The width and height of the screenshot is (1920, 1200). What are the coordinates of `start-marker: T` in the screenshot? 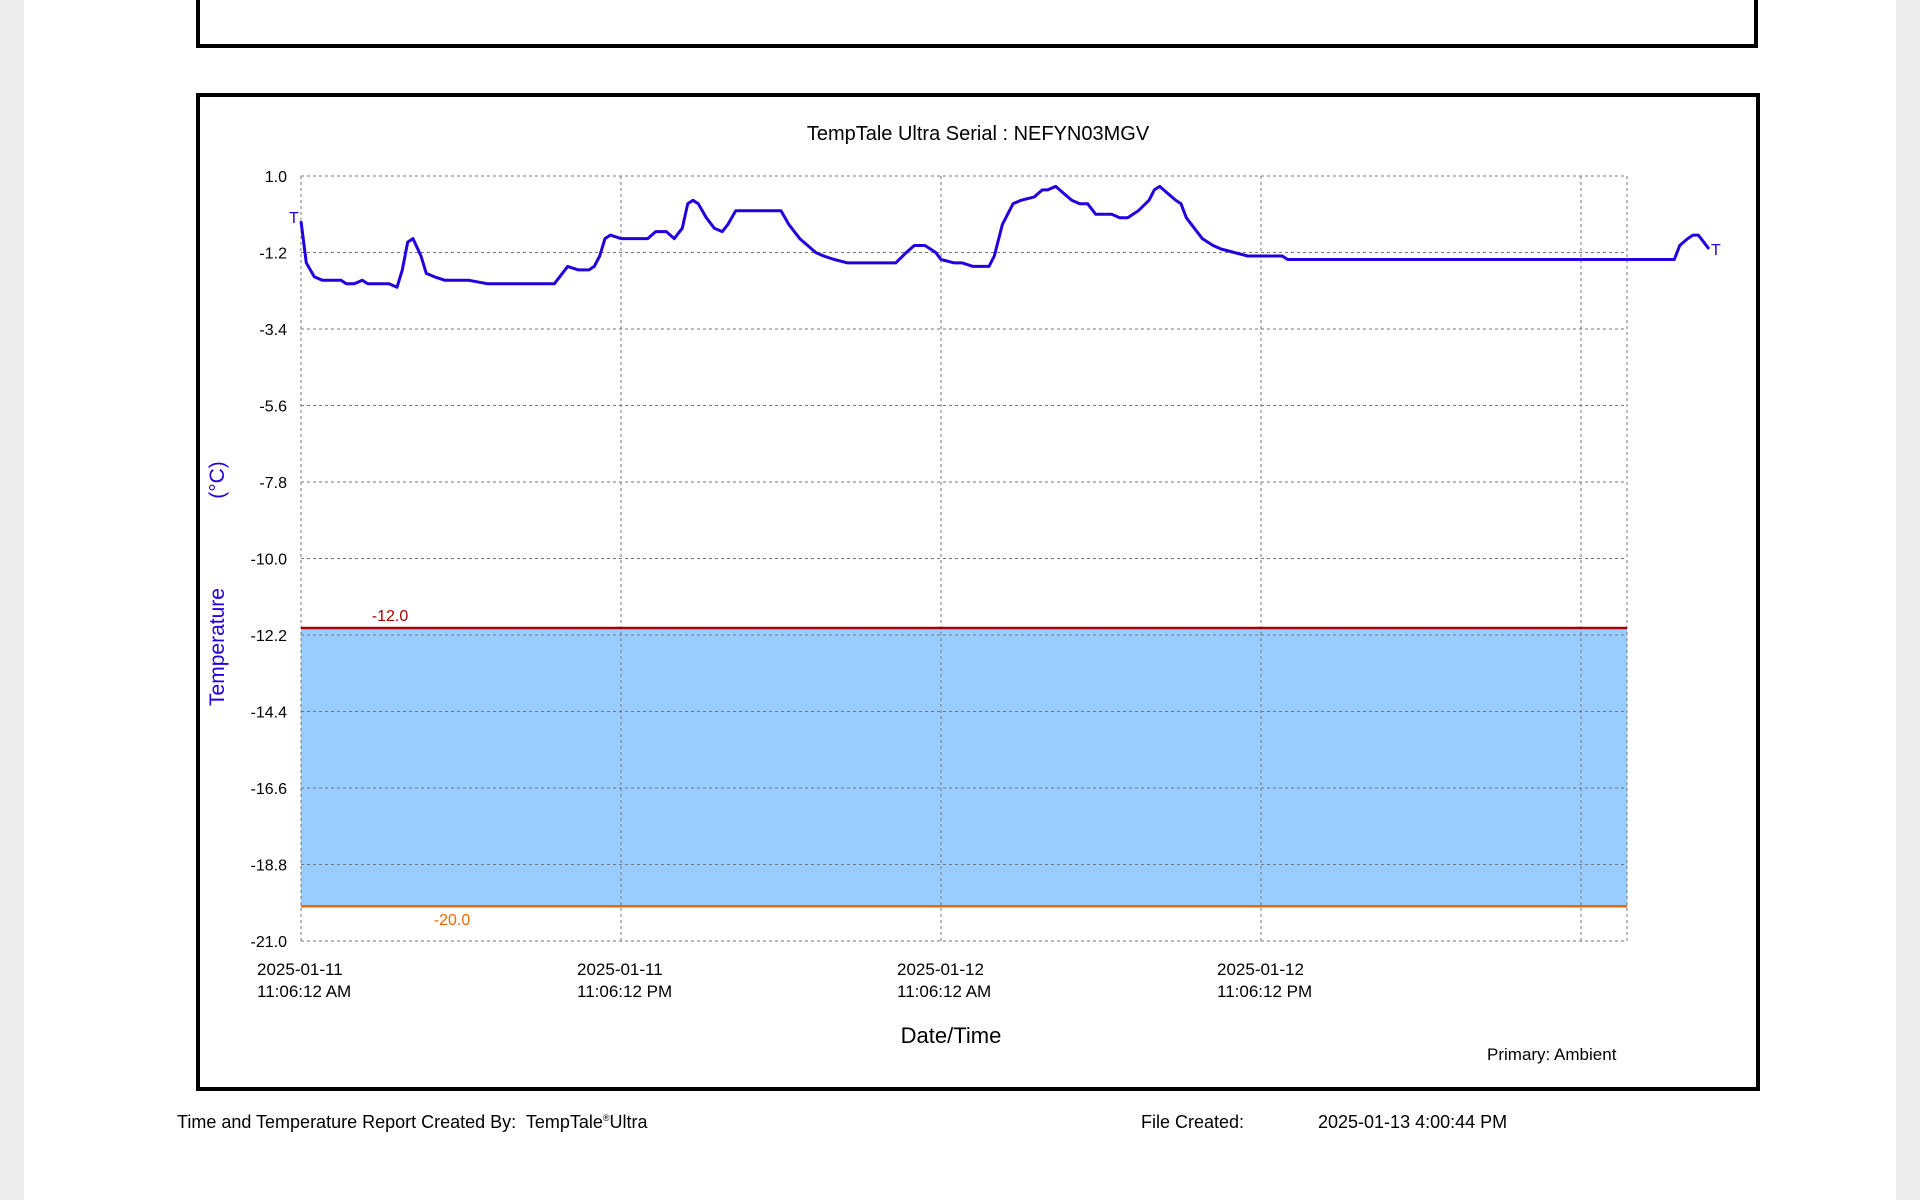 It's located at (294, 218).